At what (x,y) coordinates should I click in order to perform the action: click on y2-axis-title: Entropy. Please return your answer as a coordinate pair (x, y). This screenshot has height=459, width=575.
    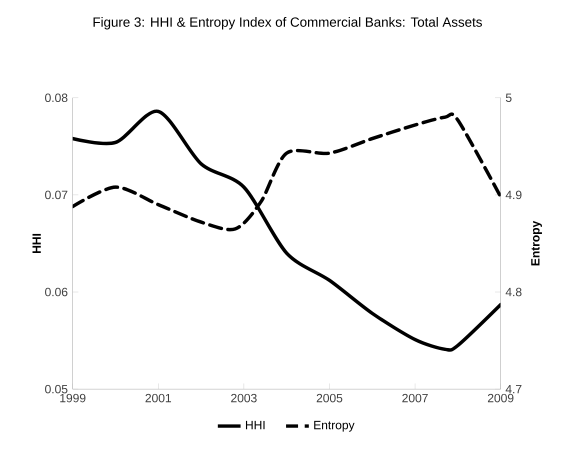
    Looking at the image, I should click on (536, 243).